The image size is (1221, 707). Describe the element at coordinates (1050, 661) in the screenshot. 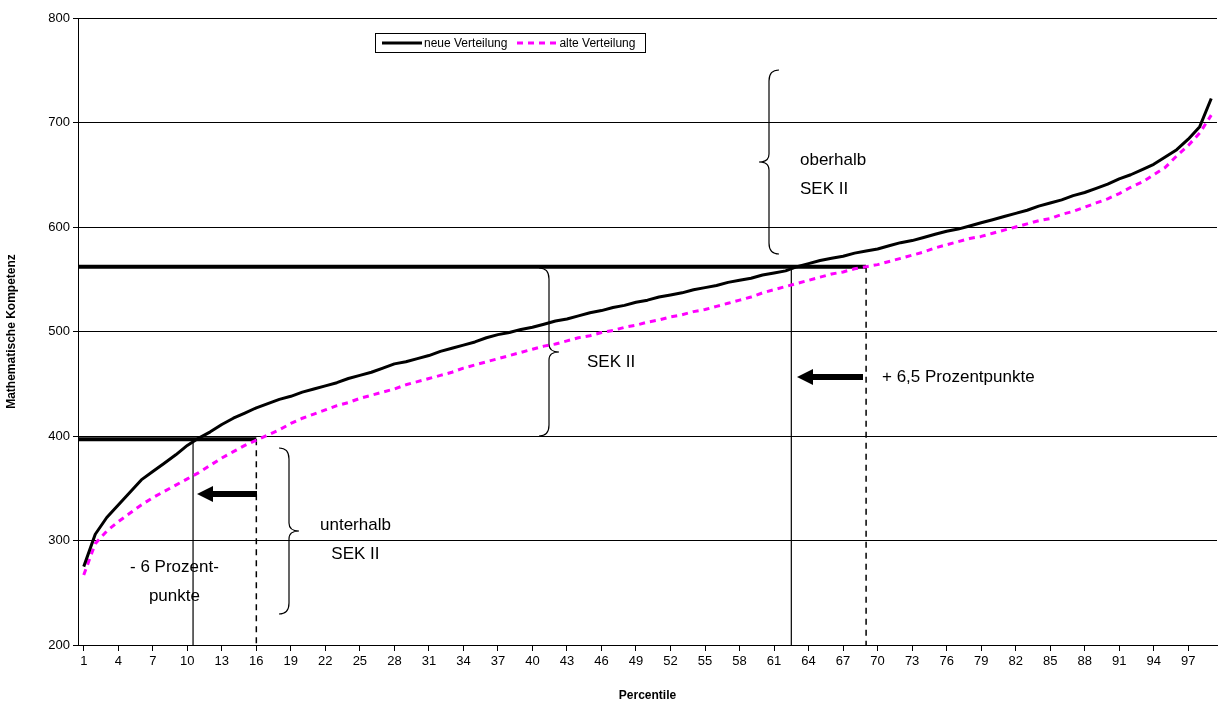

I see `x-tick-label: 85` at that location.